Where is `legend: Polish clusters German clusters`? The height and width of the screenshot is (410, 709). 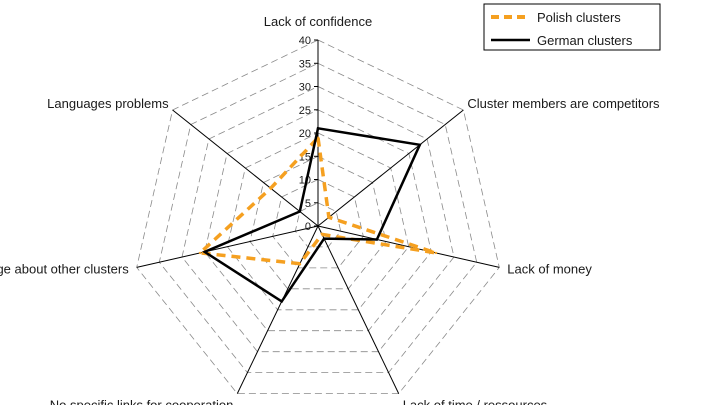
legend: Polish clusters German clusters is located at coordinates (572, 27).